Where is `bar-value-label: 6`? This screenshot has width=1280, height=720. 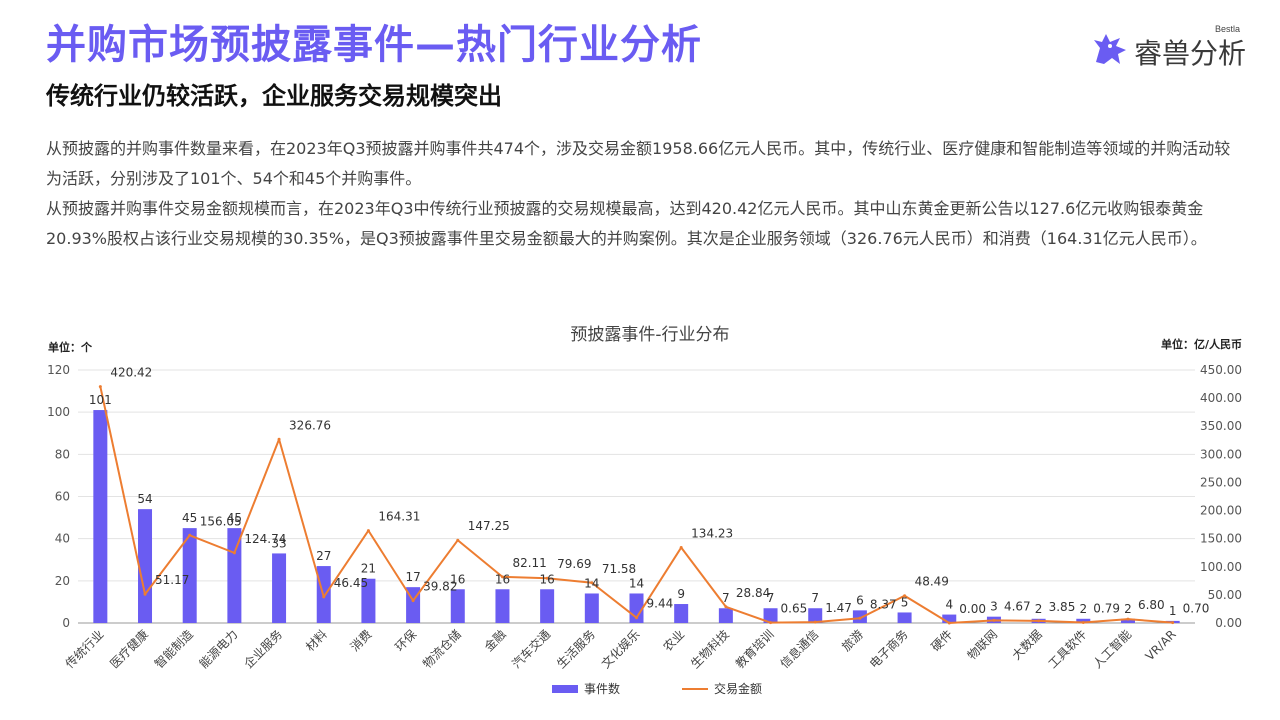
bar-value-label: 6 is located at coordinates (860, 600).